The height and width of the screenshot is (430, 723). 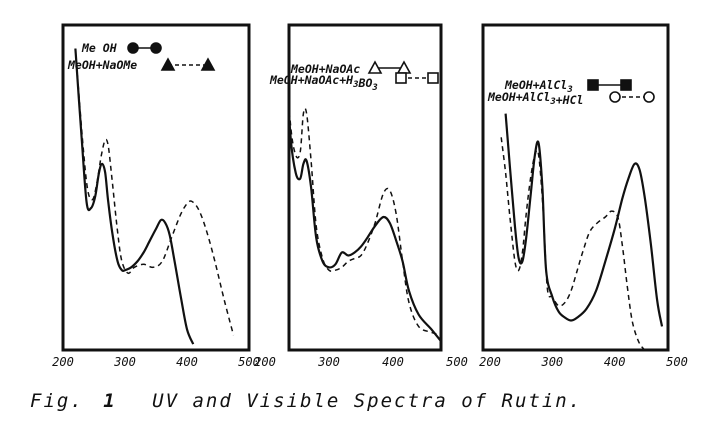 What do you see at coordinates (57, 401) in the screenshot?
I see `caption-fig-label: Fig.` at bounding box center [57, 401].